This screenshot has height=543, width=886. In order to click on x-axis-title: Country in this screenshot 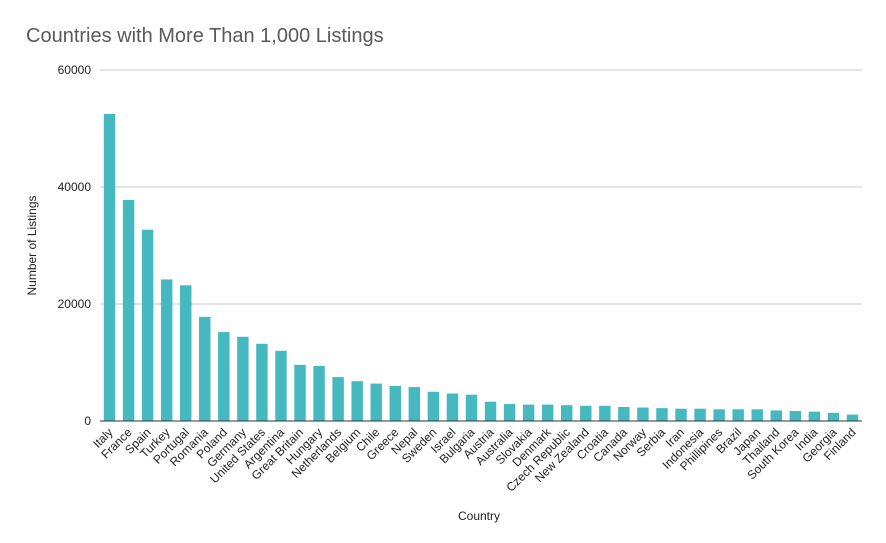, I will do `click(479, 516)`.